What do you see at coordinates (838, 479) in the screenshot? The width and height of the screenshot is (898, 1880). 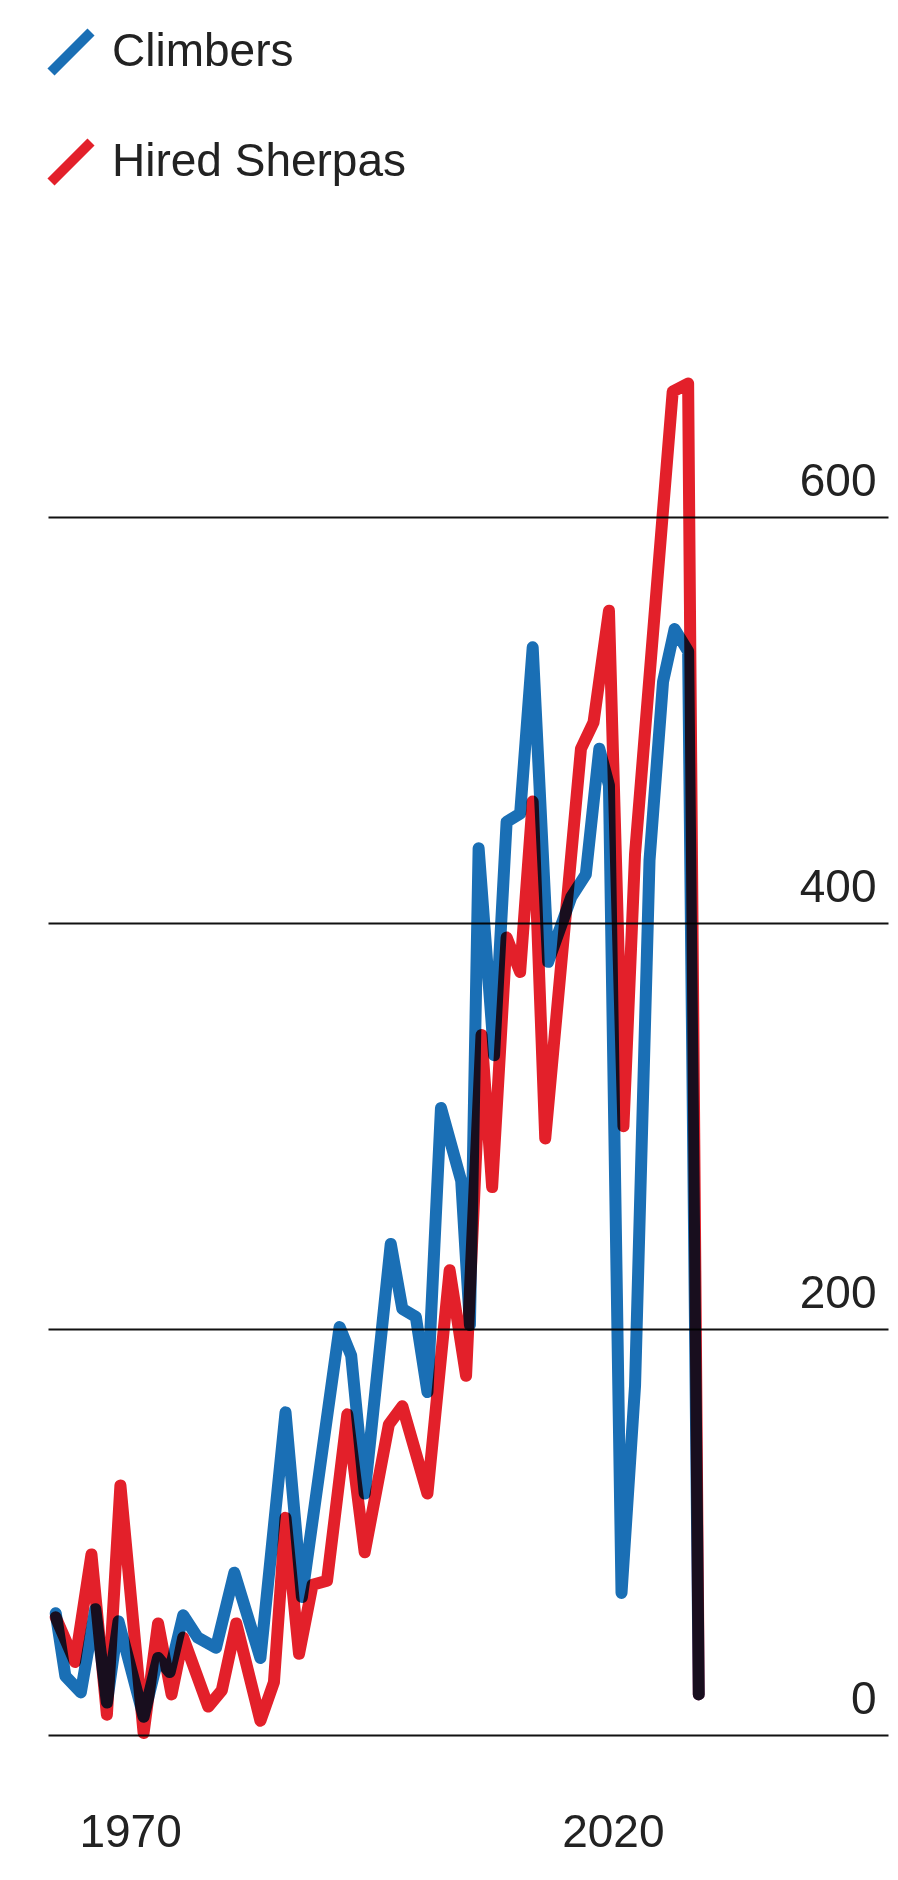 I see `y-tick-label: 600` at bounding box center [838, 479].